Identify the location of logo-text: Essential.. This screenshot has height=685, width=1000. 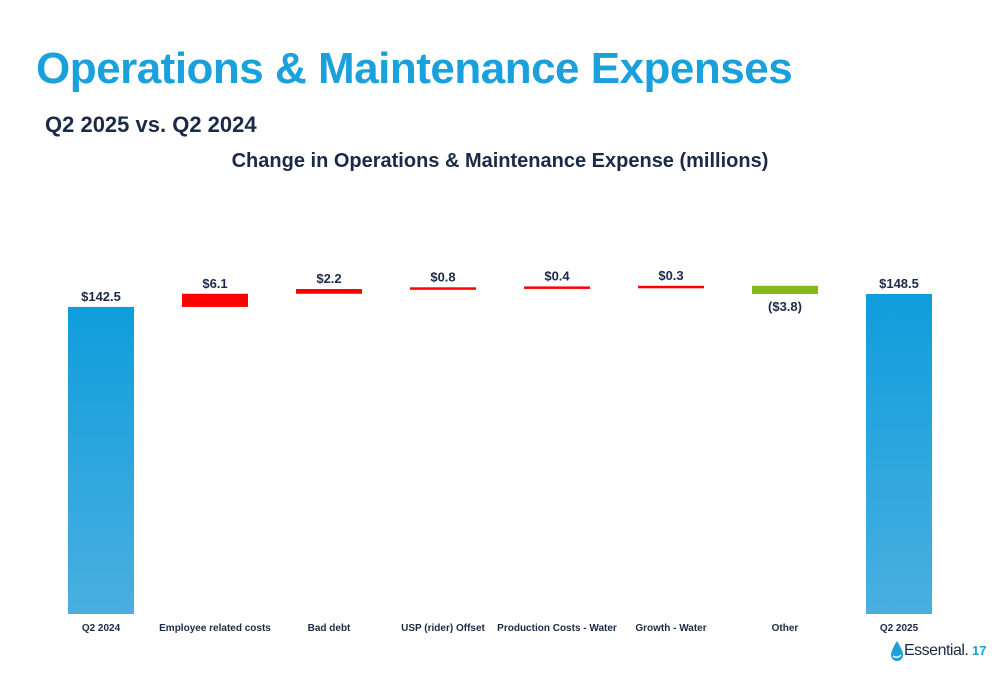
(936, 650).